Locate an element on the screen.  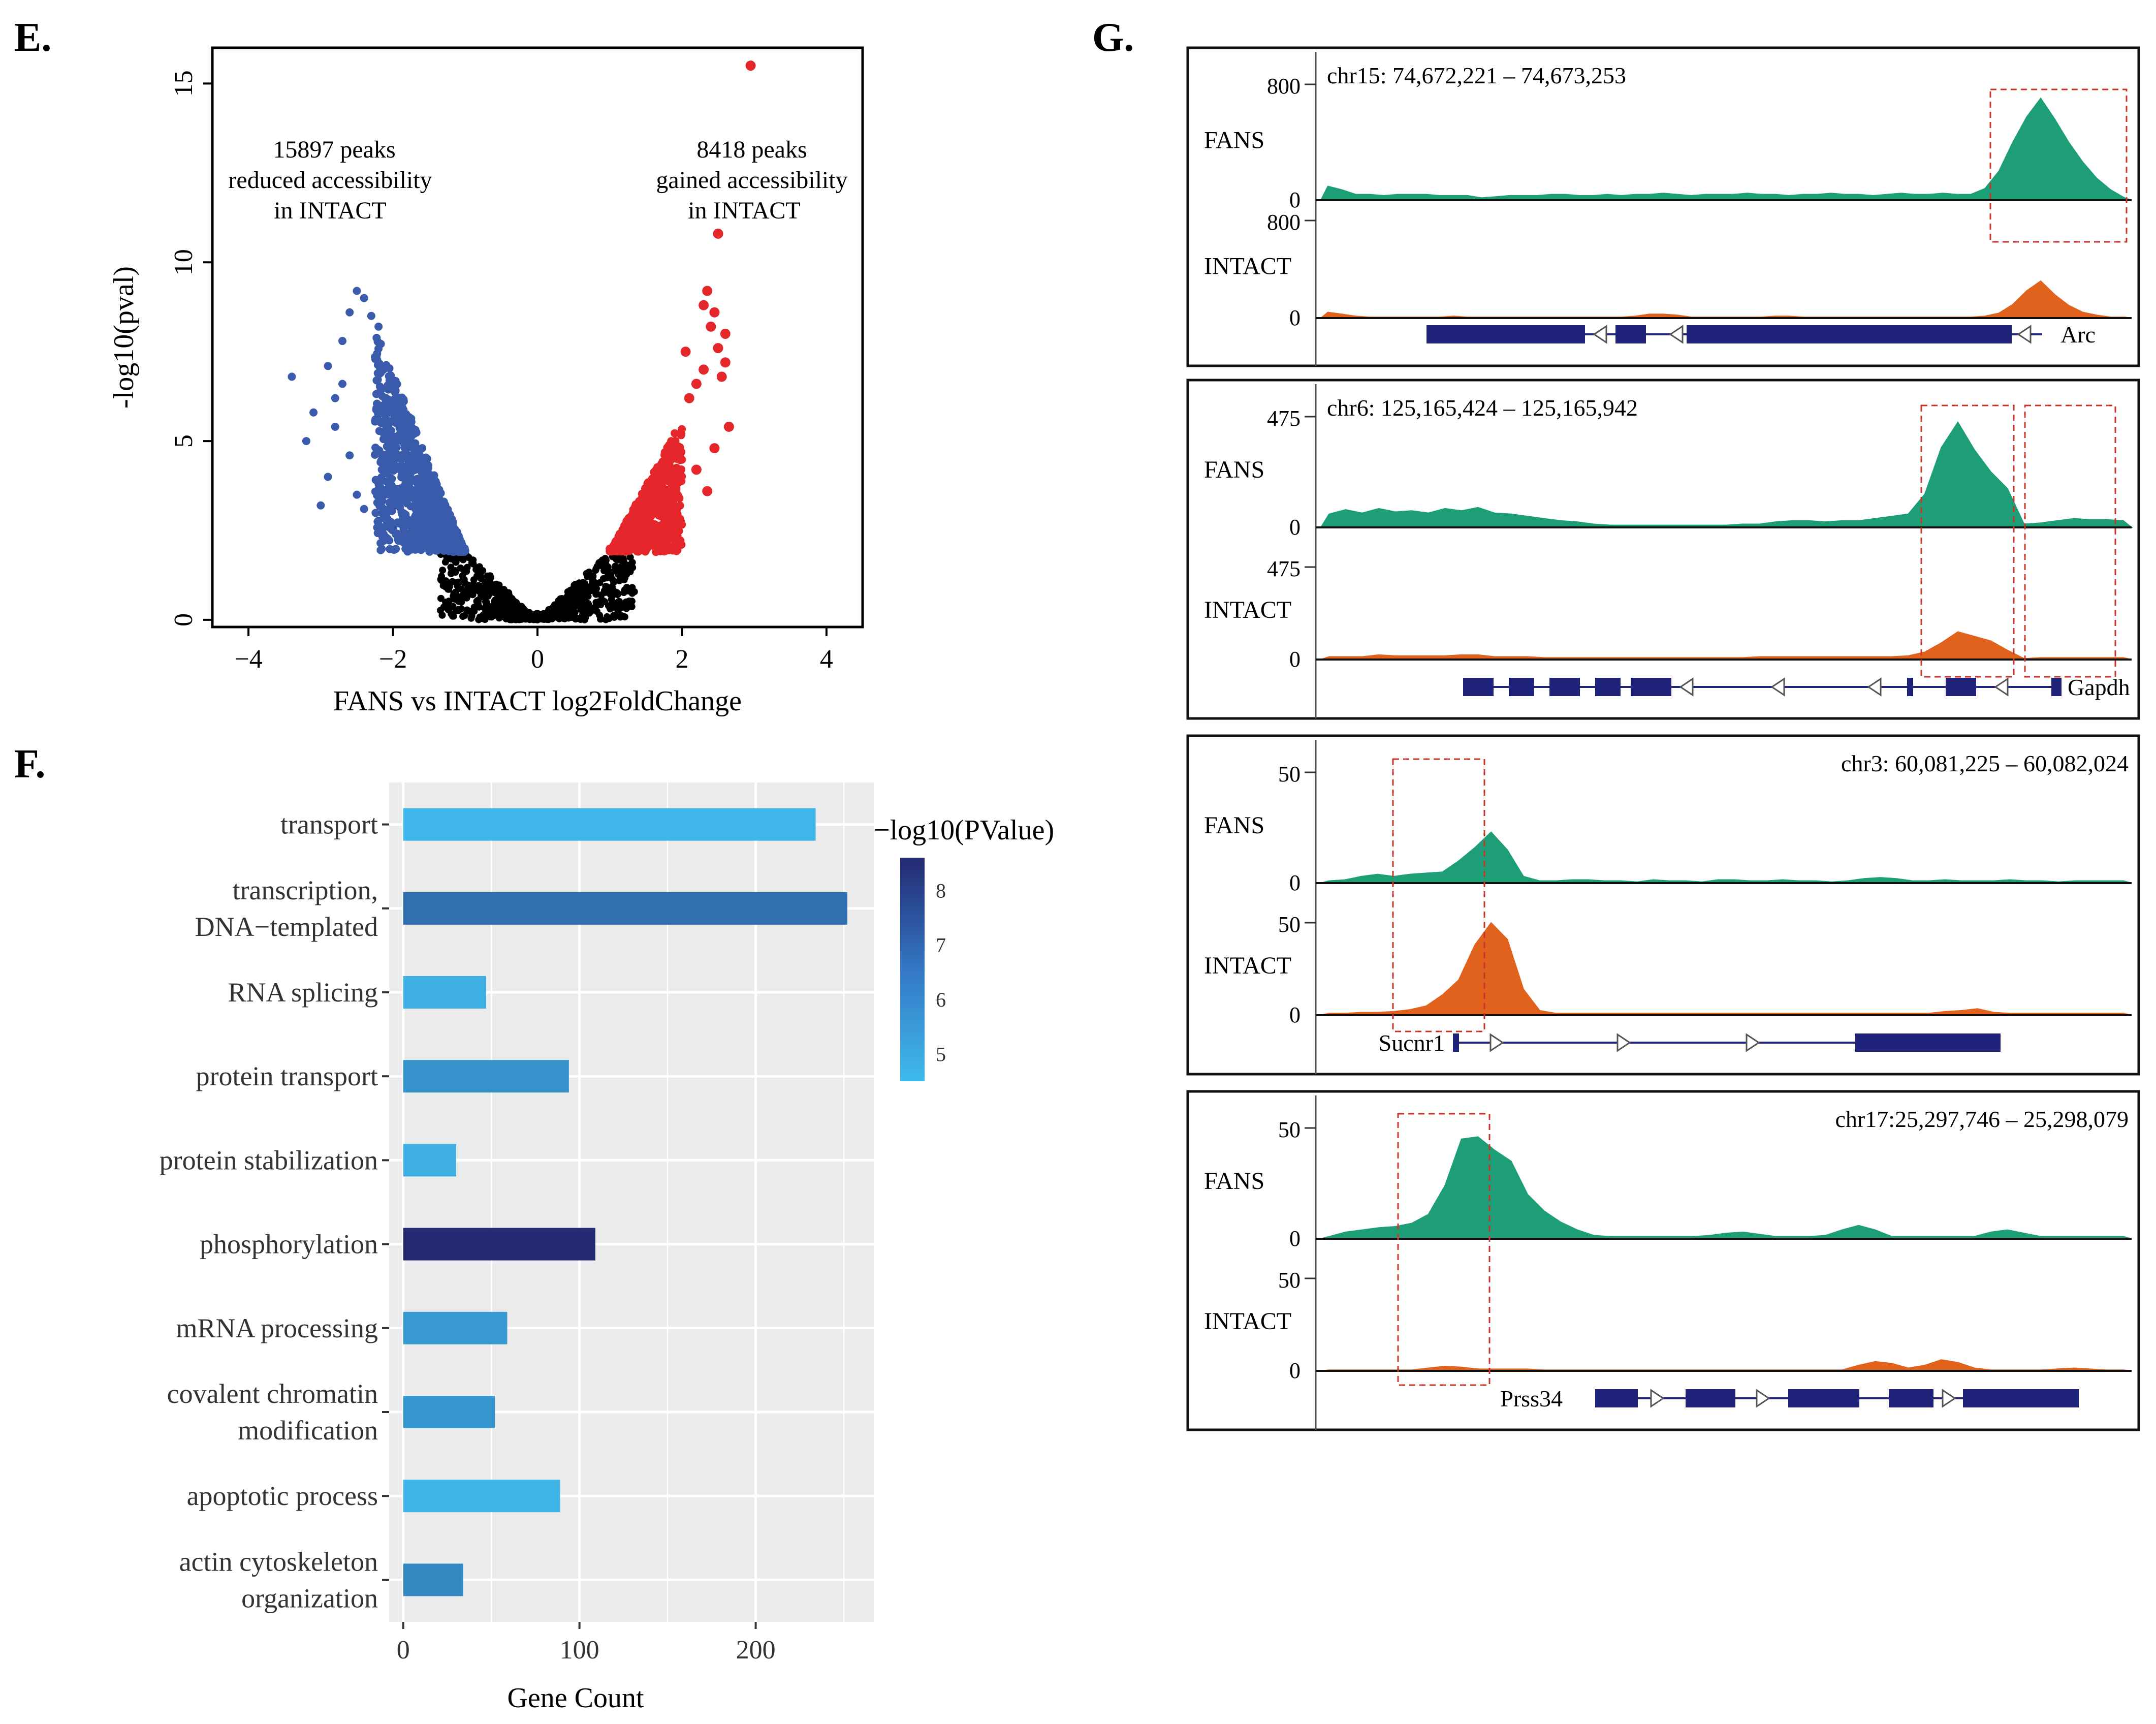
panel-letter-e: E. is located at coordinates (32, 38).